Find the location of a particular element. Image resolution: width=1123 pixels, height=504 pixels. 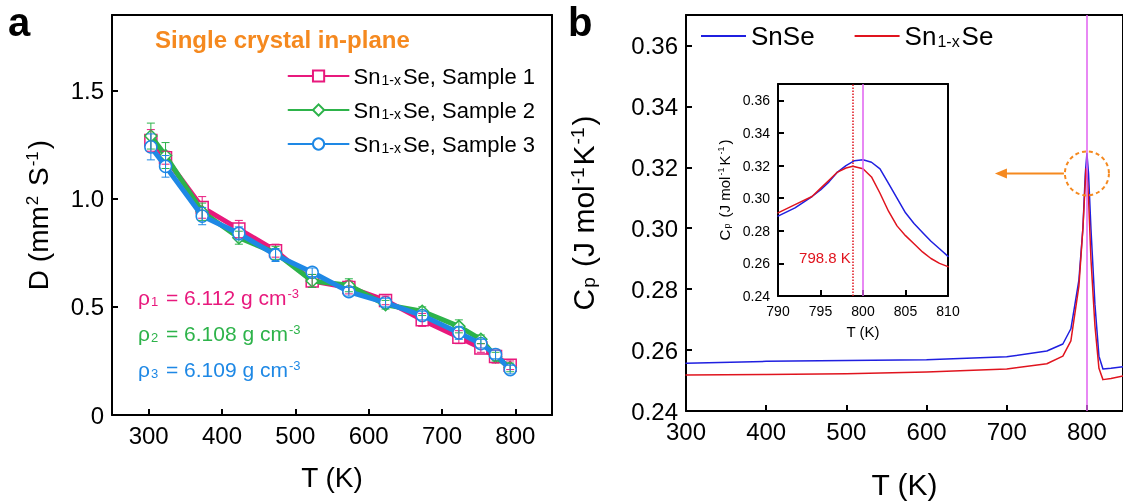

legend-label: Sn1-xSe, Sample 1 is located at coordinates (444, 76).